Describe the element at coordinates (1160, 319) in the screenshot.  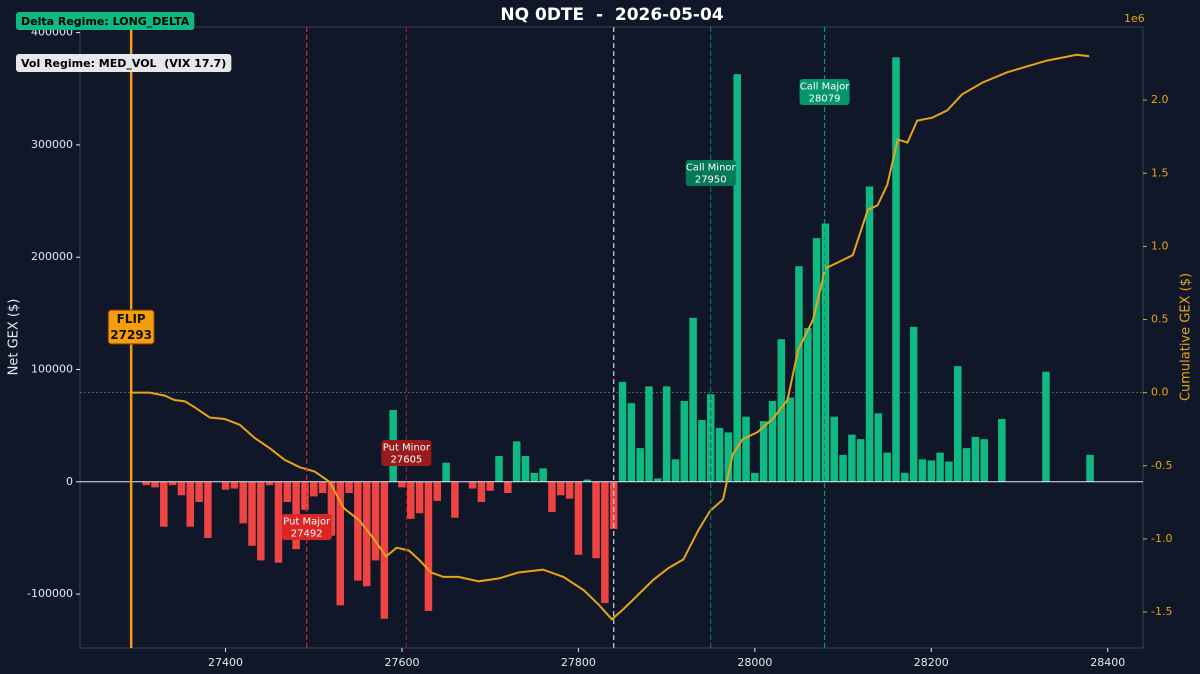
I see `y2-tick-label: 0.5` at that location.